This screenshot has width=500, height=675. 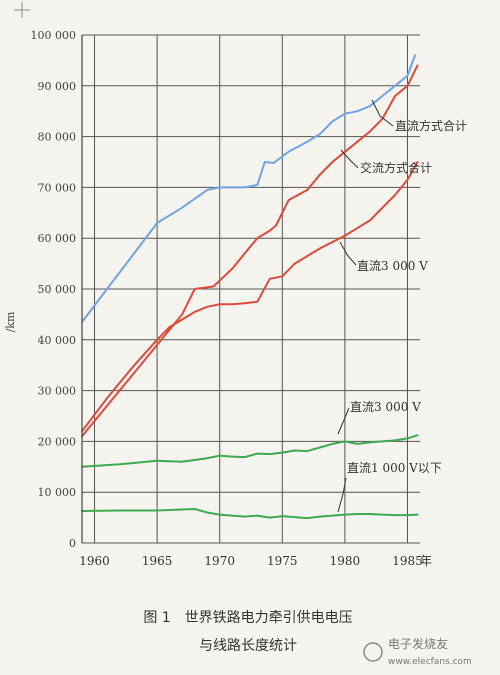 I want to click on y-tick-label: 70 000, so click(x=57, y=187).